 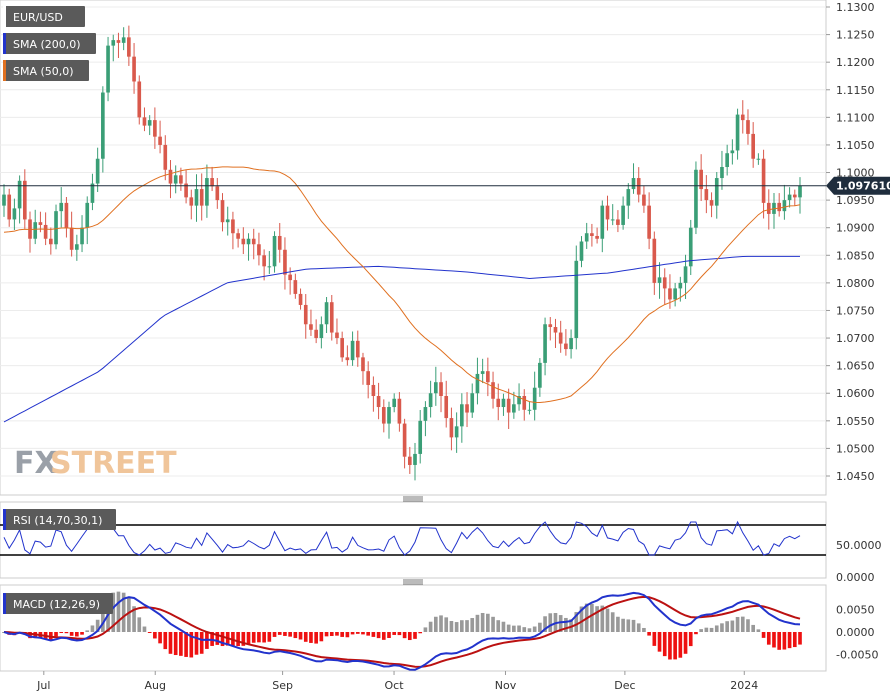 What do you see at coordinates (855, 145) in the screenshot?
I see `price-axis-label: 1.1050` at bounding box center [855, 145].